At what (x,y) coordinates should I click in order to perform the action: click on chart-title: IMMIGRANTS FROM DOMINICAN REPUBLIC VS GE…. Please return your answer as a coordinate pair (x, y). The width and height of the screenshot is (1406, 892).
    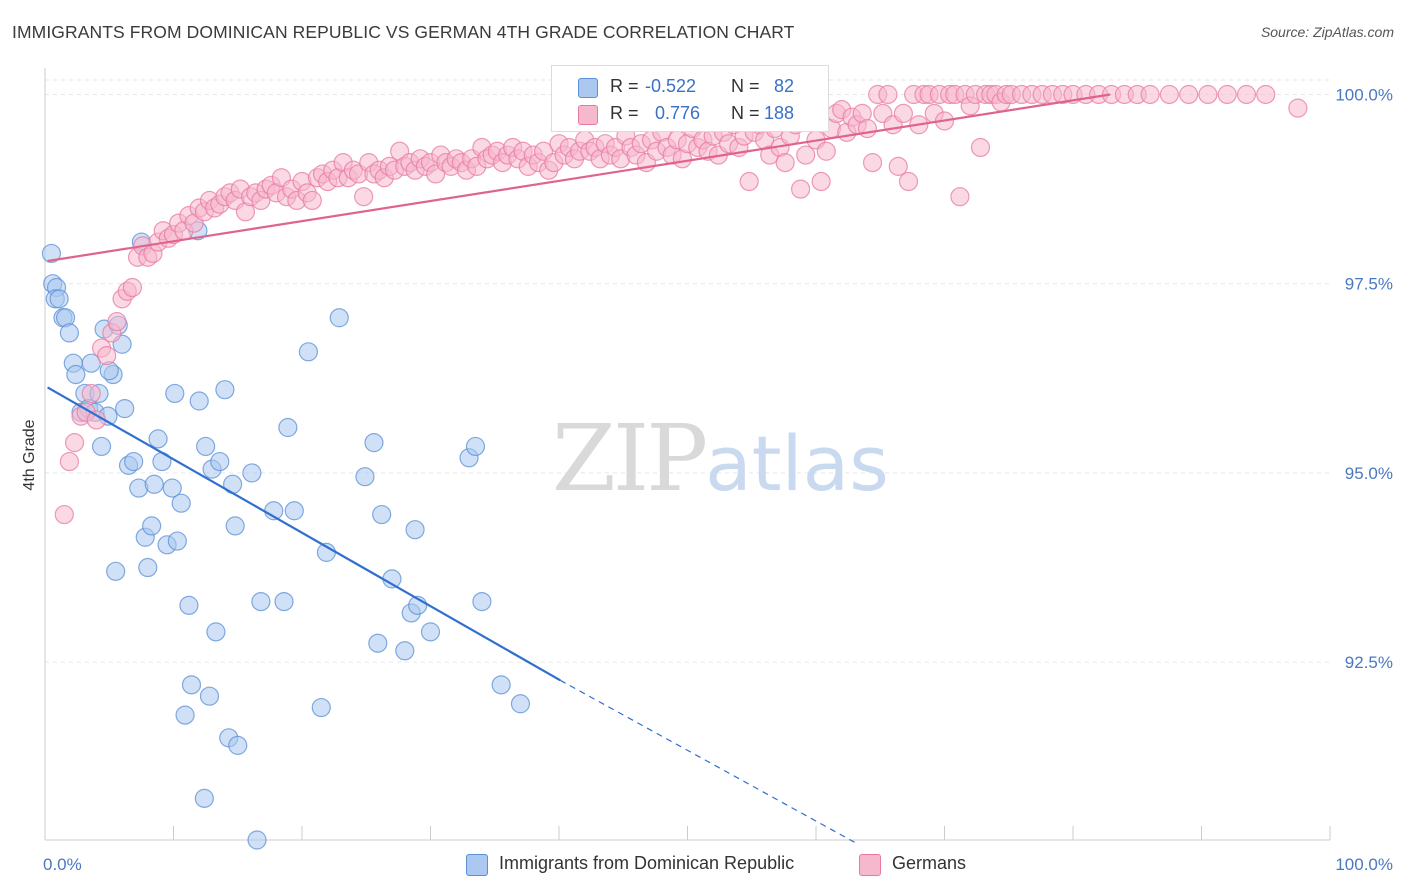
    Looking at the image, I should click on (403, 32).